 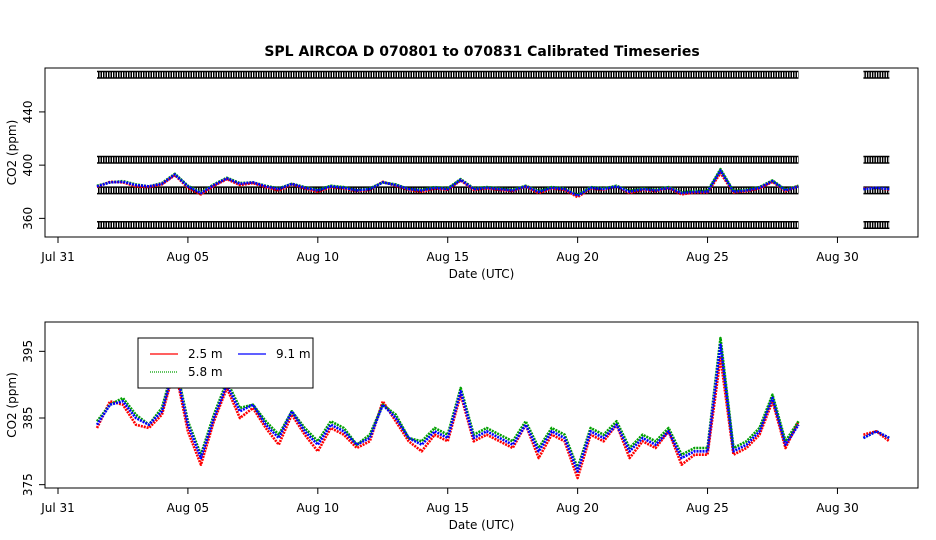 I want to click on data-line, so click(x=493, y=183).